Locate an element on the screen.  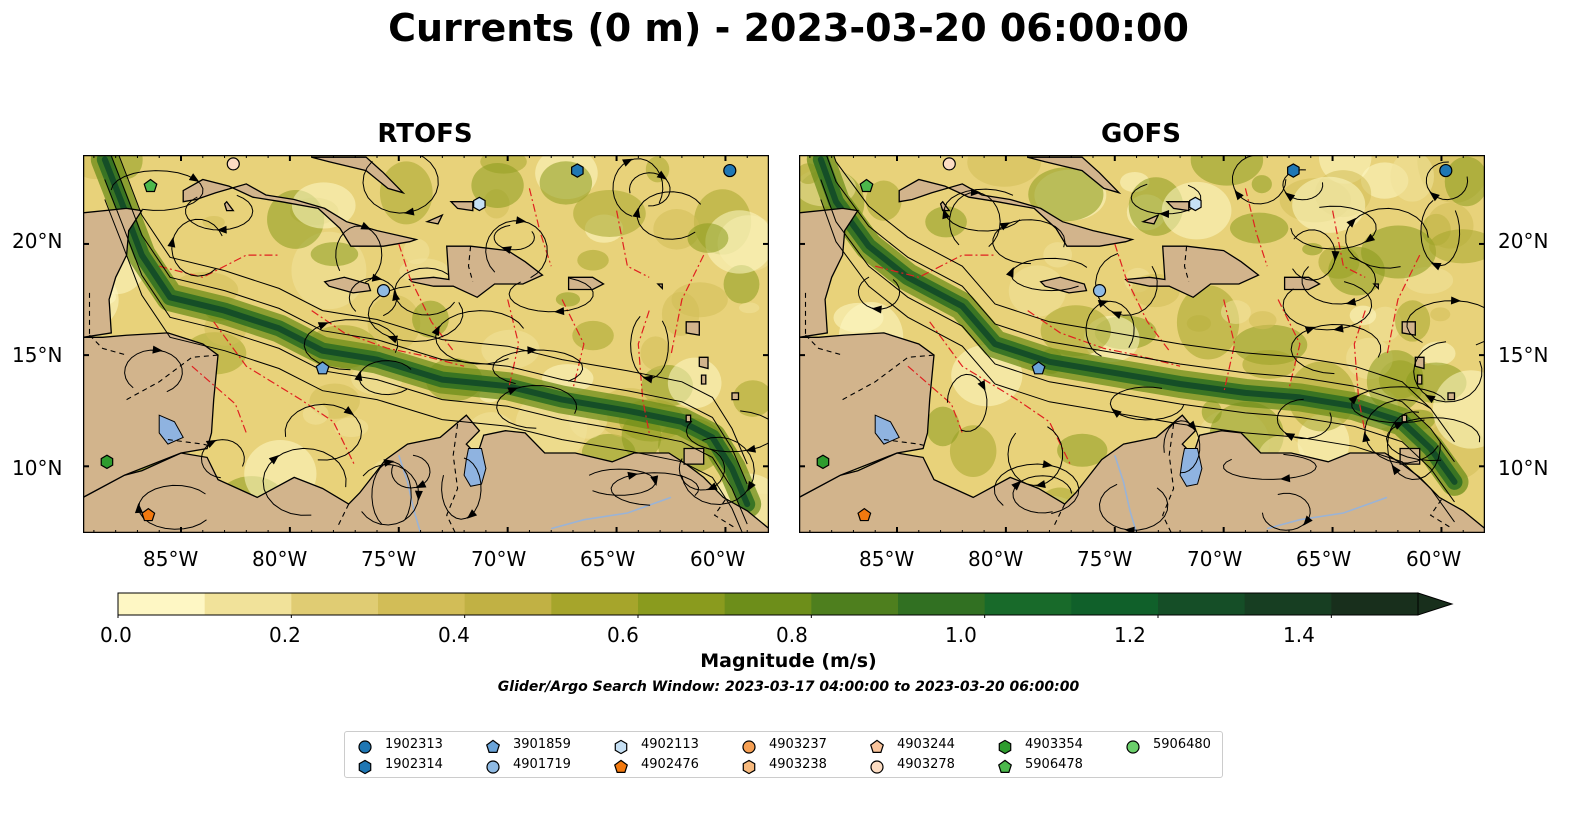
panel-title-gofs: GOFS is located at coordinates (1141, 134).